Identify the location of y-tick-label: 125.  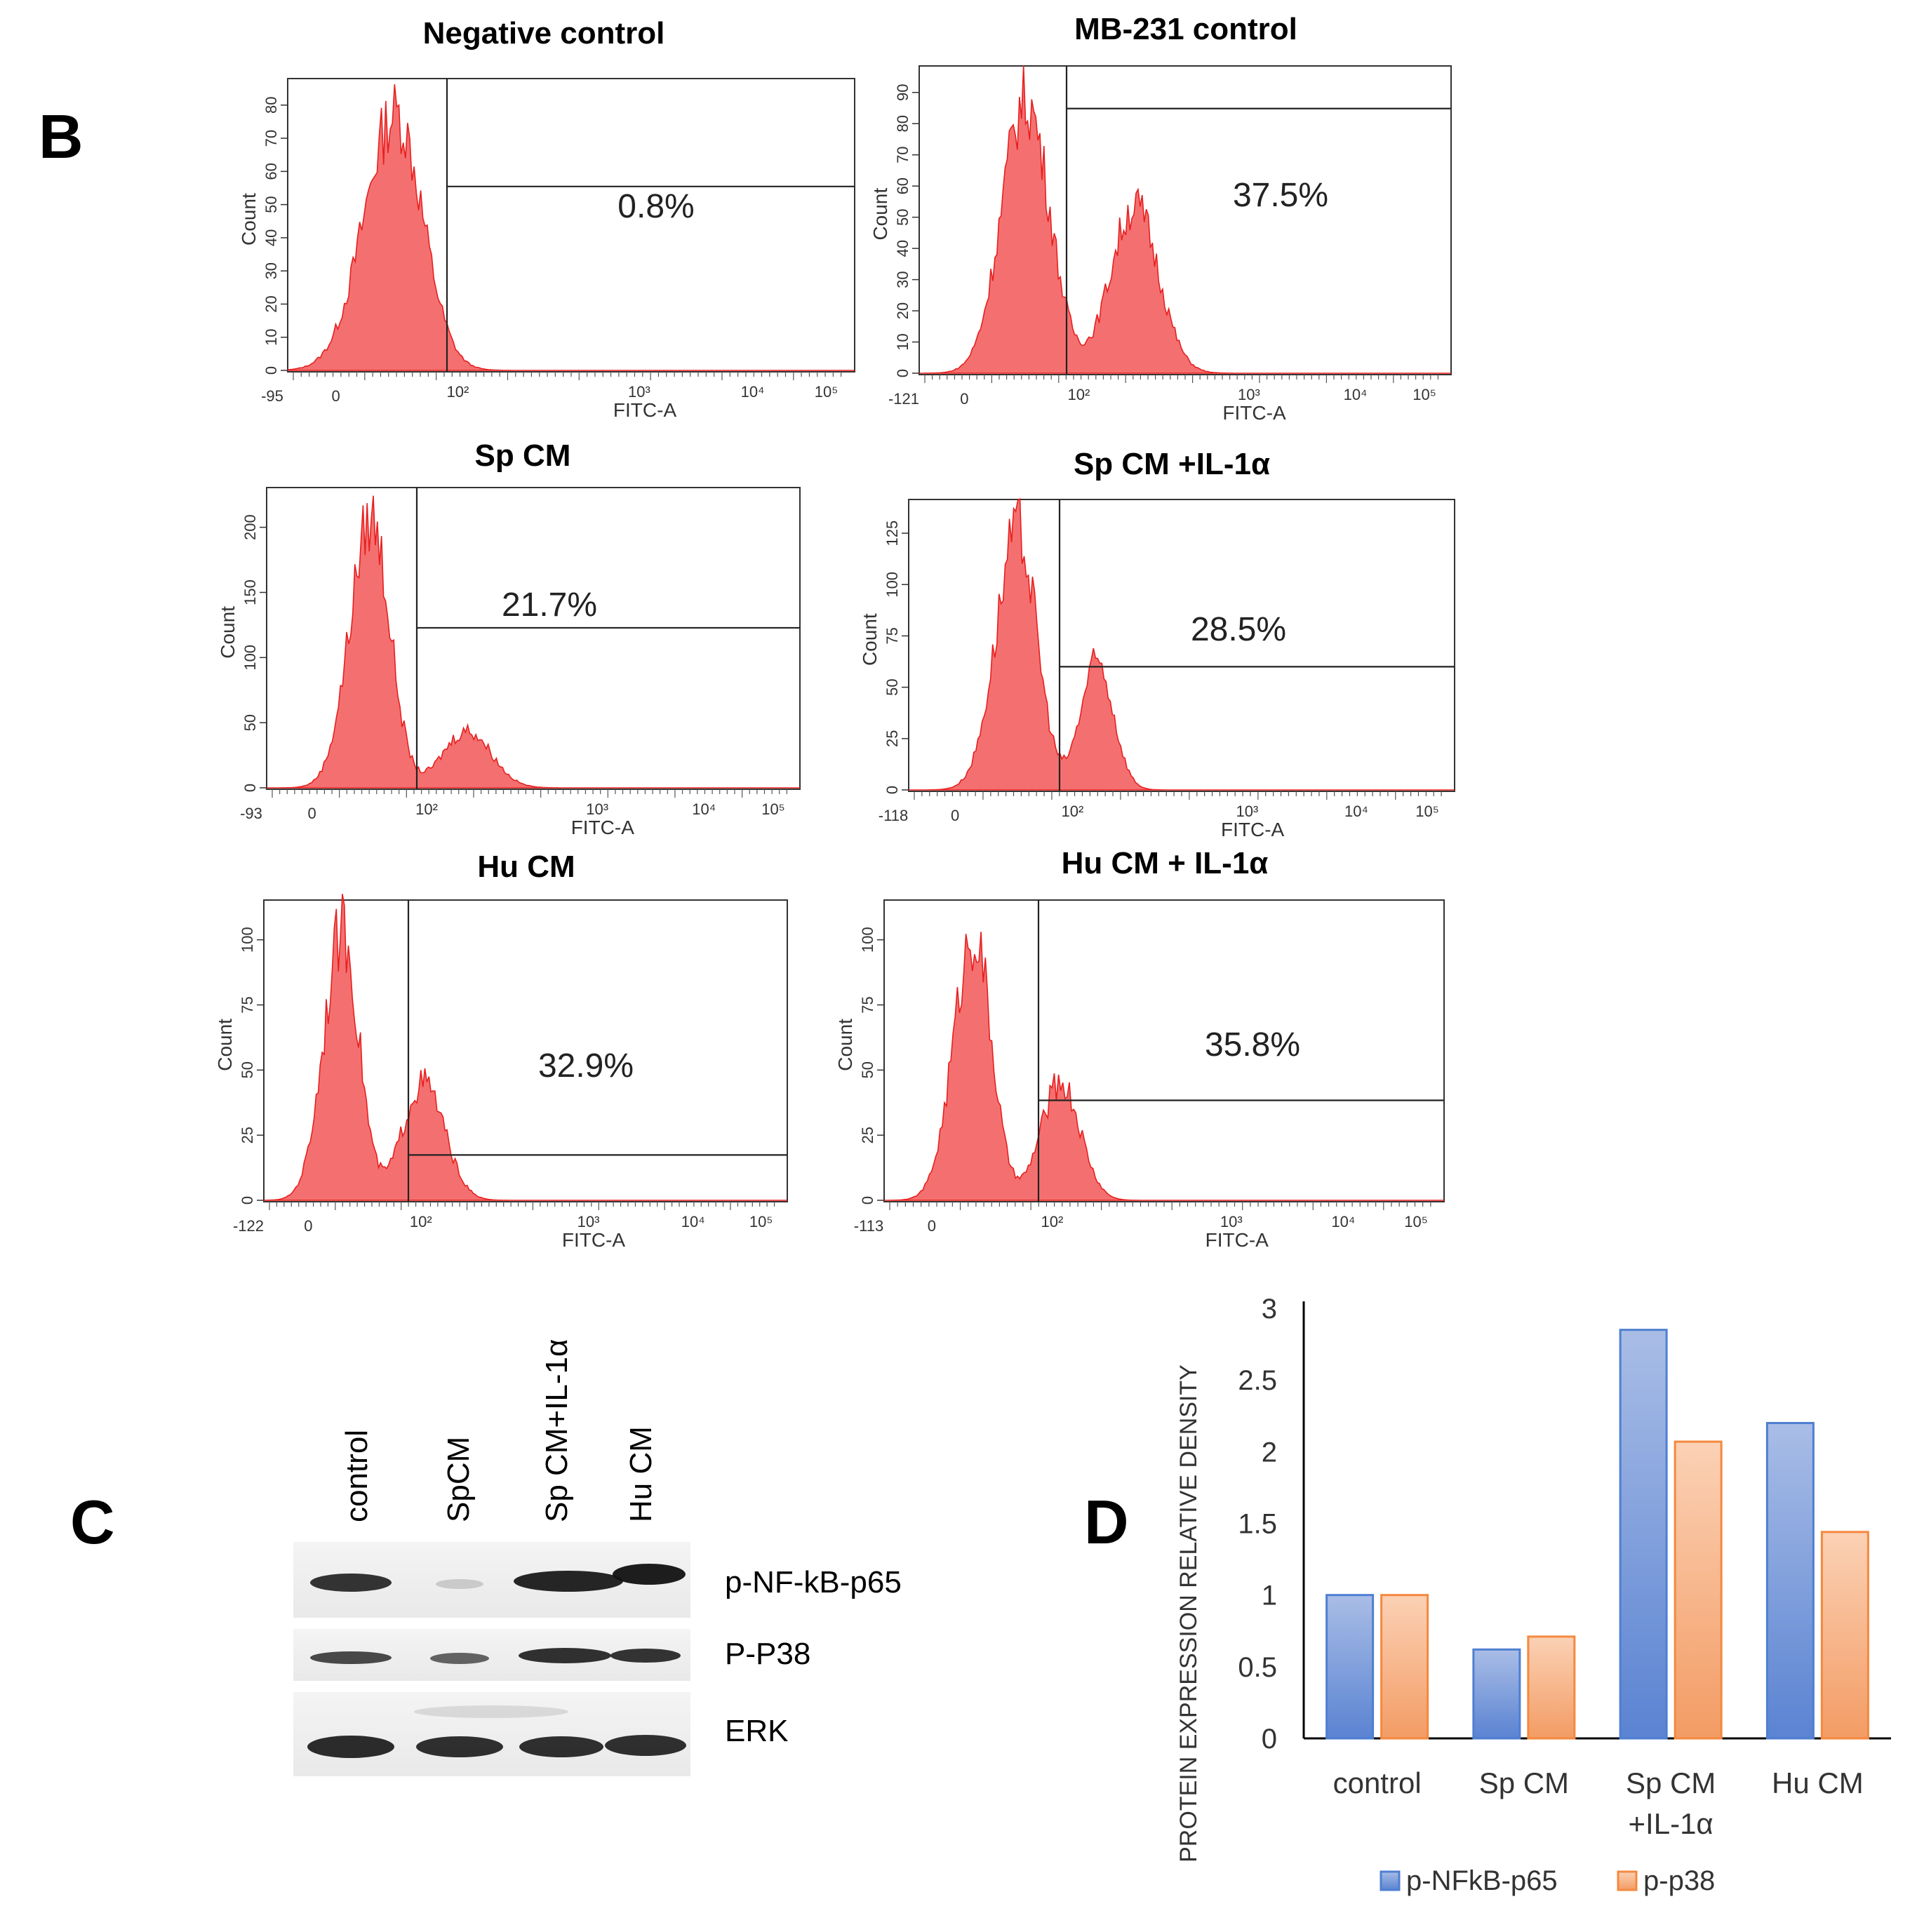
(892, 533).